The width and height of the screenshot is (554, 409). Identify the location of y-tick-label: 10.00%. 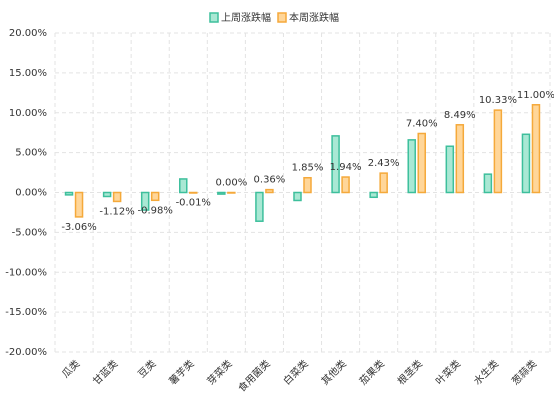
(28, 113).